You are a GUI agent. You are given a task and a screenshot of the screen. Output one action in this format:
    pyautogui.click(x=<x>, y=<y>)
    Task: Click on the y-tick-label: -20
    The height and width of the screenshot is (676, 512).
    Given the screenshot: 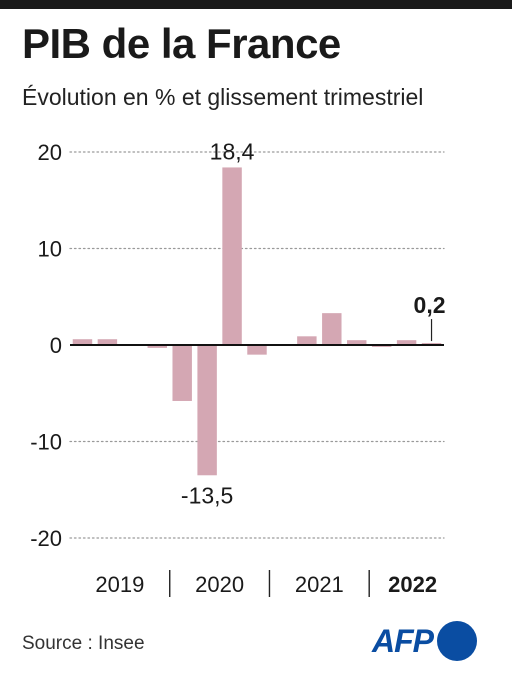 What is the action you would take?
    pyautogui.click(x=46, y=538)
    